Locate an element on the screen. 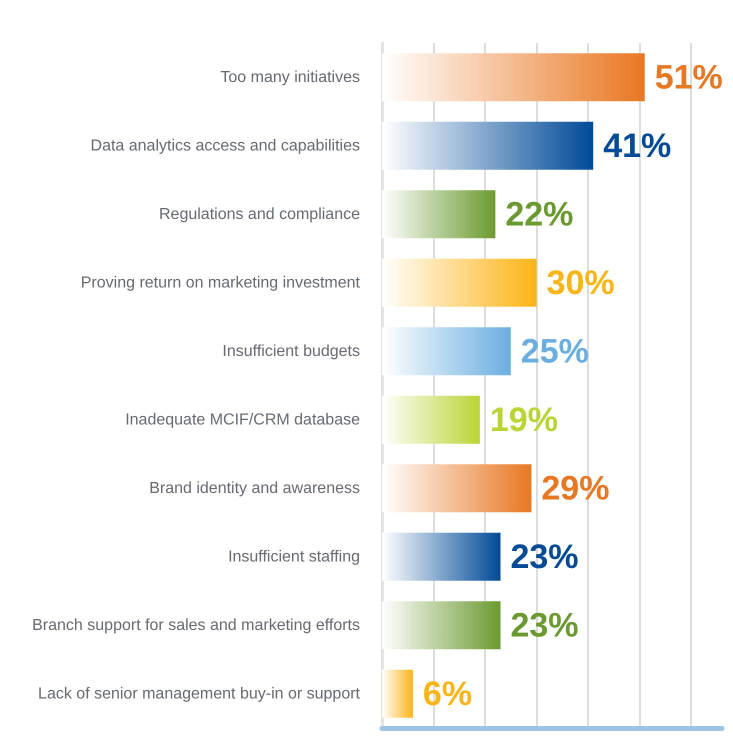 The height and width of the screenshot is (738, 733). data-label: 30% is located at coordinates (580, 283).